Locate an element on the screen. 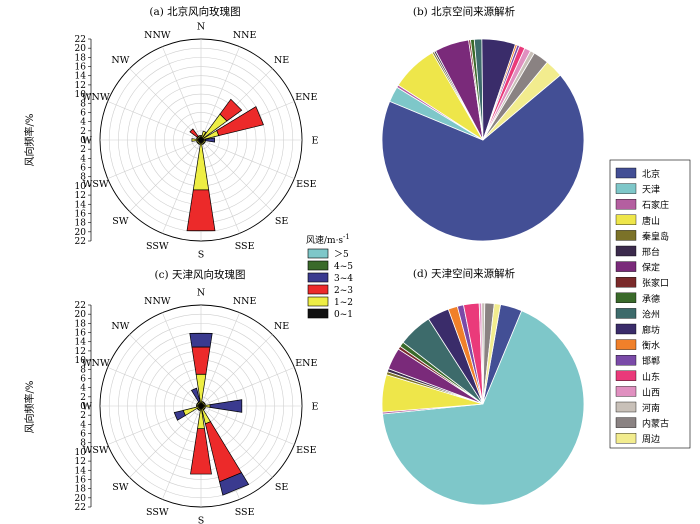 This screenshot has width=700, height=524. panel-c-y-label: 风向频率/% is located at coordinates (29, 407).